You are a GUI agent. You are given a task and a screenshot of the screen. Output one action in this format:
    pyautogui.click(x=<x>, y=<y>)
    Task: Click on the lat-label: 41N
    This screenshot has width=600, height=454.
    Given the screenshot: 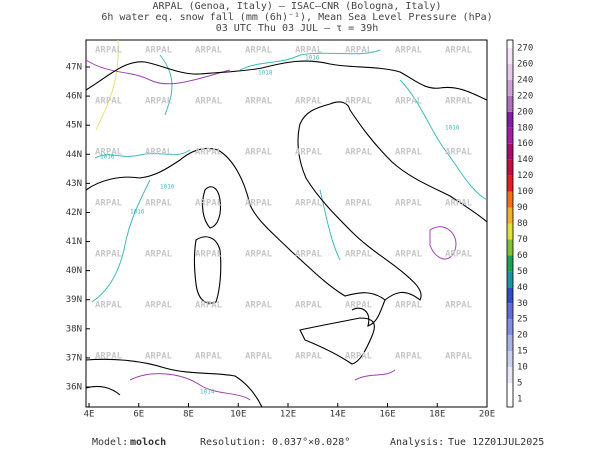 What is the action you would take?
    pyautogui.click(x=74, y=242)
    